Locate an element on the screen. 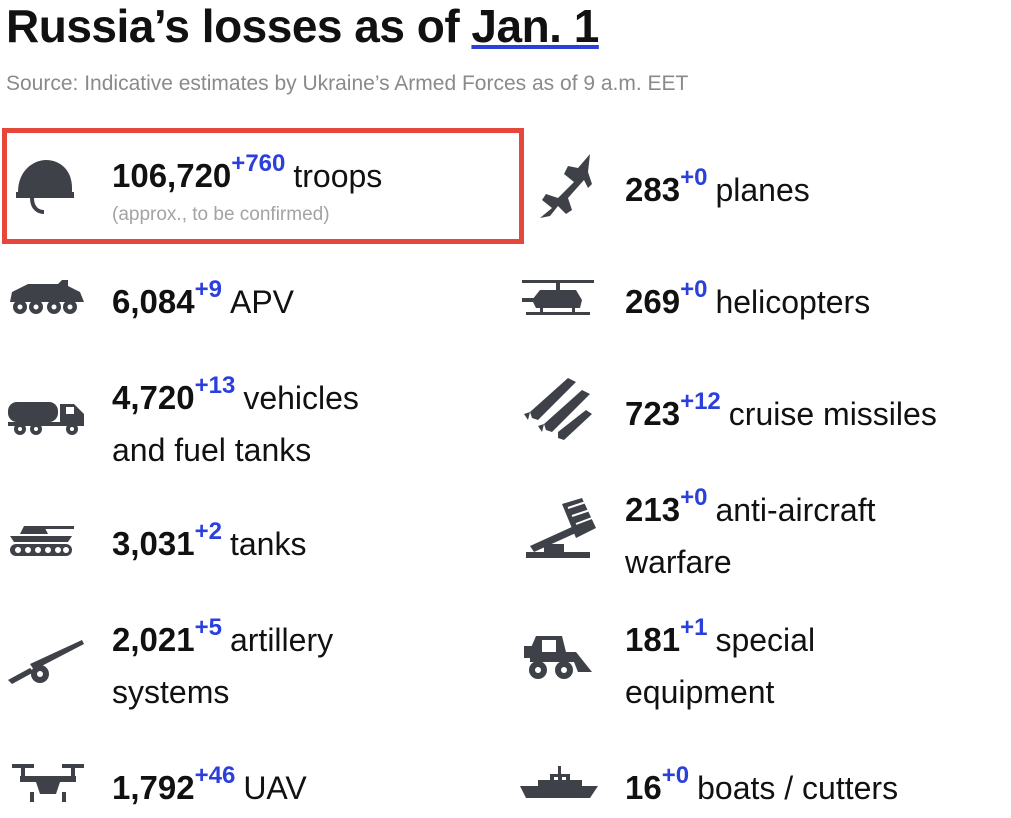  stat-delta: +13 is located at coordinates (215, 385).